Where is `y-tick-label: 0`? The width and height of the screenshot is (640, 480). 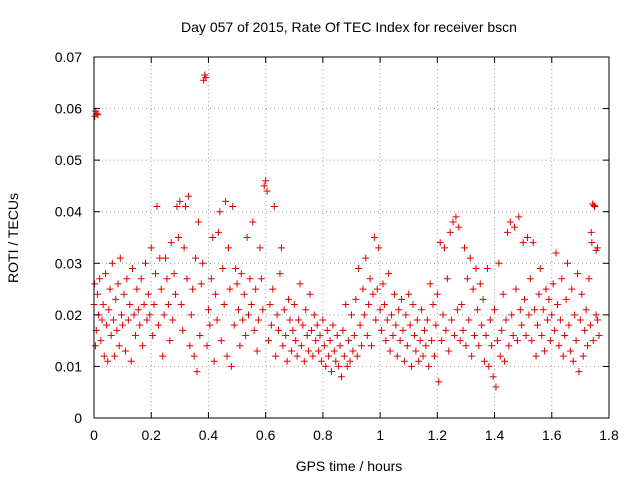
y-tick-label: 0 is located at coordinates (78, 418).